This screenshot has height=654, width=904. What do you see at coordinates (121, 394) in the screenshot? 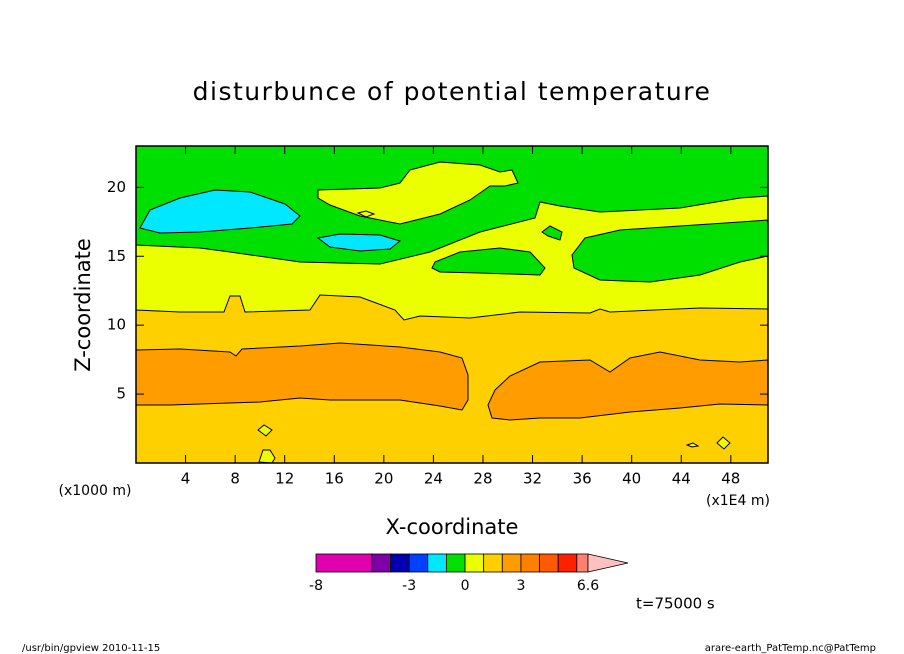
I see `y-tick-label: 5` at bounding box center [121, 394].